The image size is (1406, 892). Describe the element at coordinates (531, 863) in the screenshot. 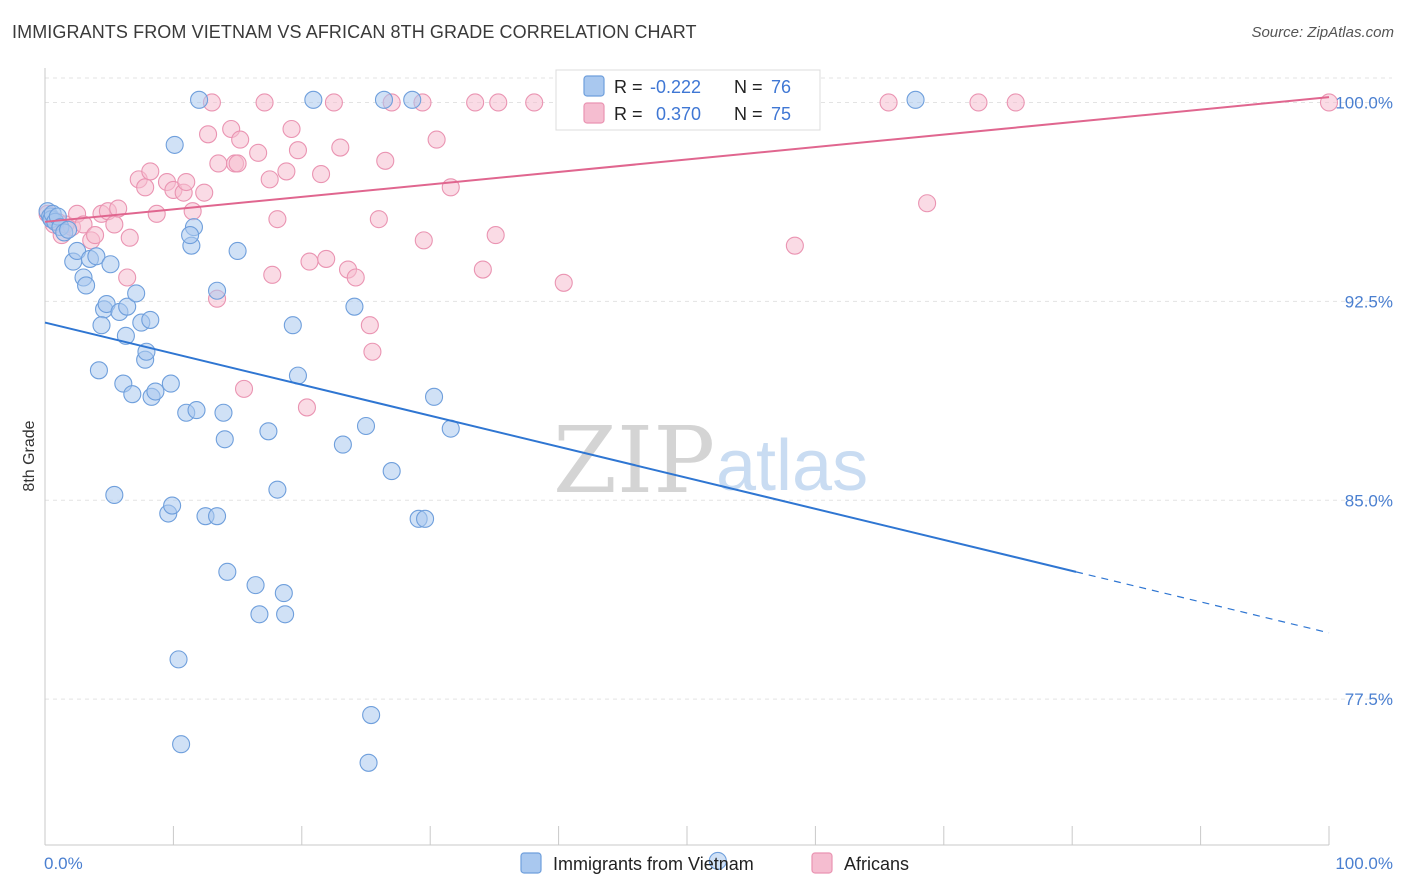

I see `bottom-legend-swatch-vietnam` at that location.